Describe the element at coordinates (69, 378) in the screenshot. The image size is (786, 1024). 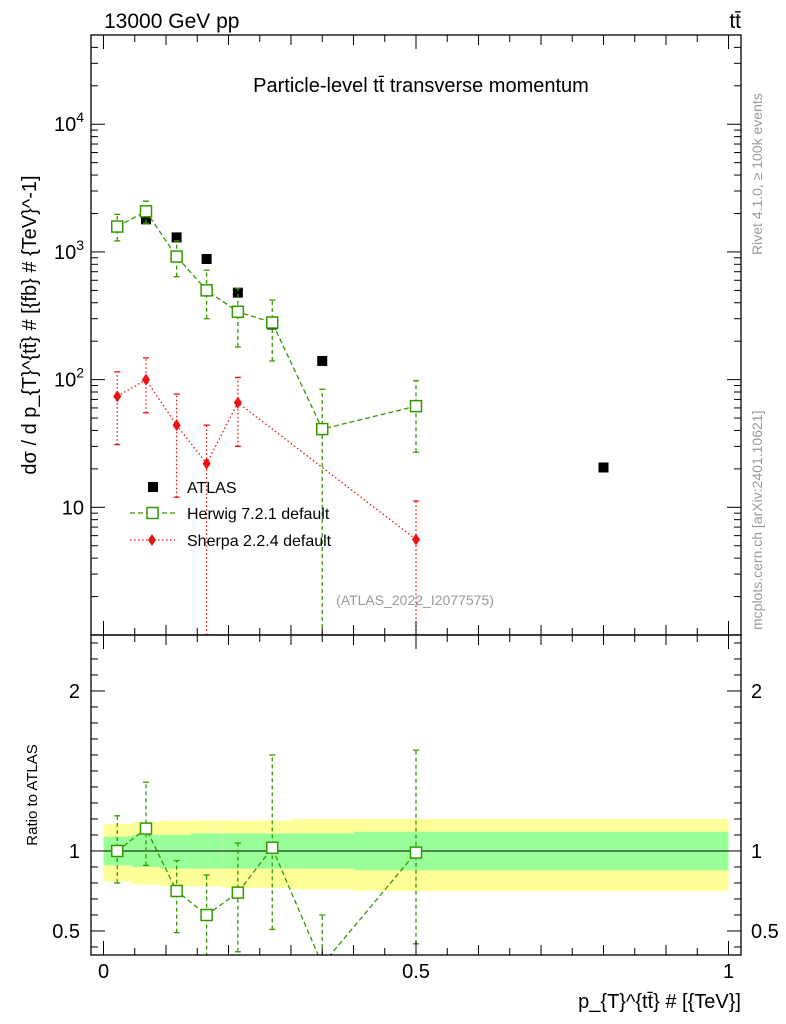
I see `y-tick-label: 10²` at that location.